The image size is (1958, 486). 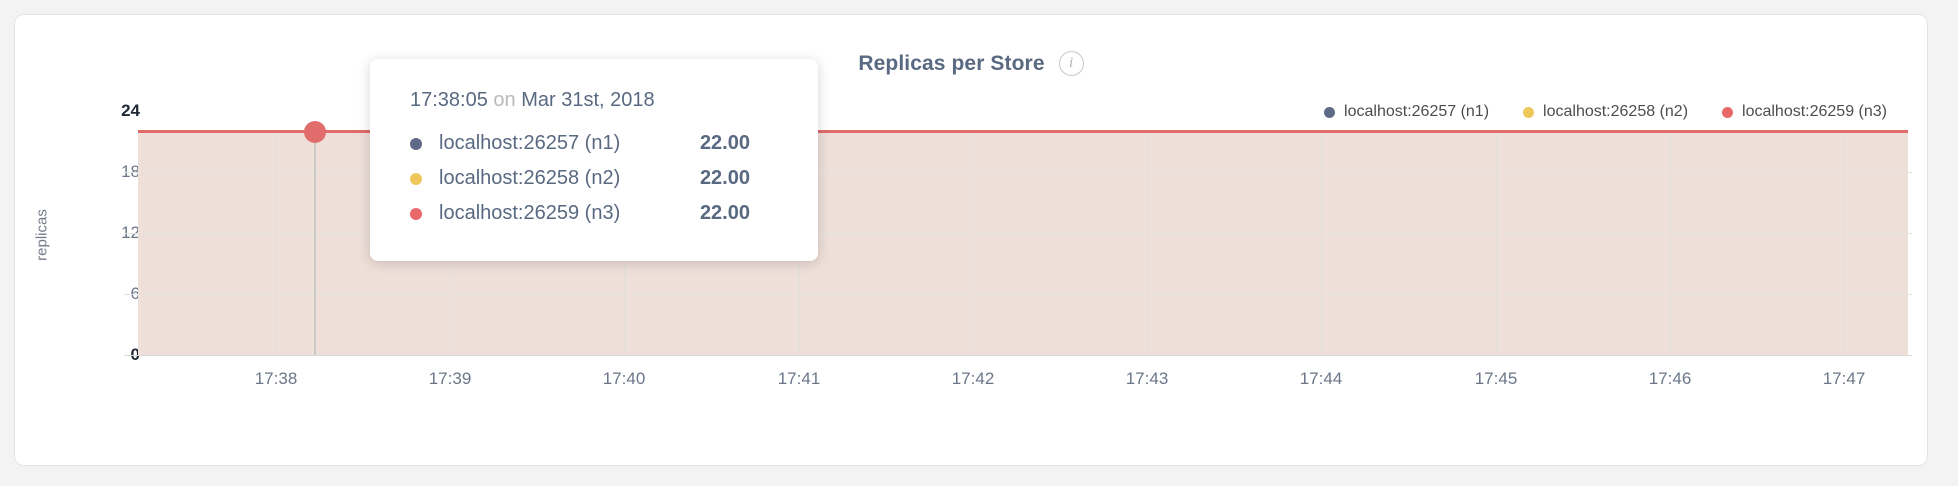 I want to click on legend-item: localhost:26258 (n2), so click(x=1605, y=112).